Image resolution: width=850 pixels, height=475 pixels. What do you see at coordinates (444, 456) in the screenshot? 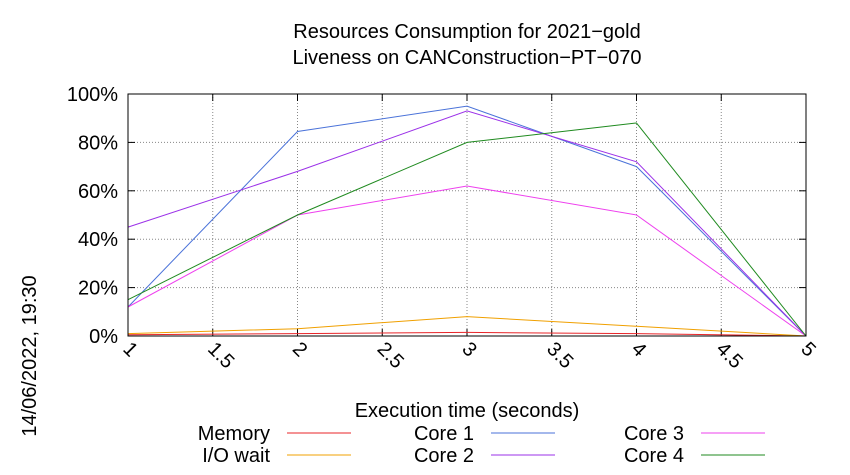
I see `legend-label-core-2: Core 2` at bounding box center [444, 456].